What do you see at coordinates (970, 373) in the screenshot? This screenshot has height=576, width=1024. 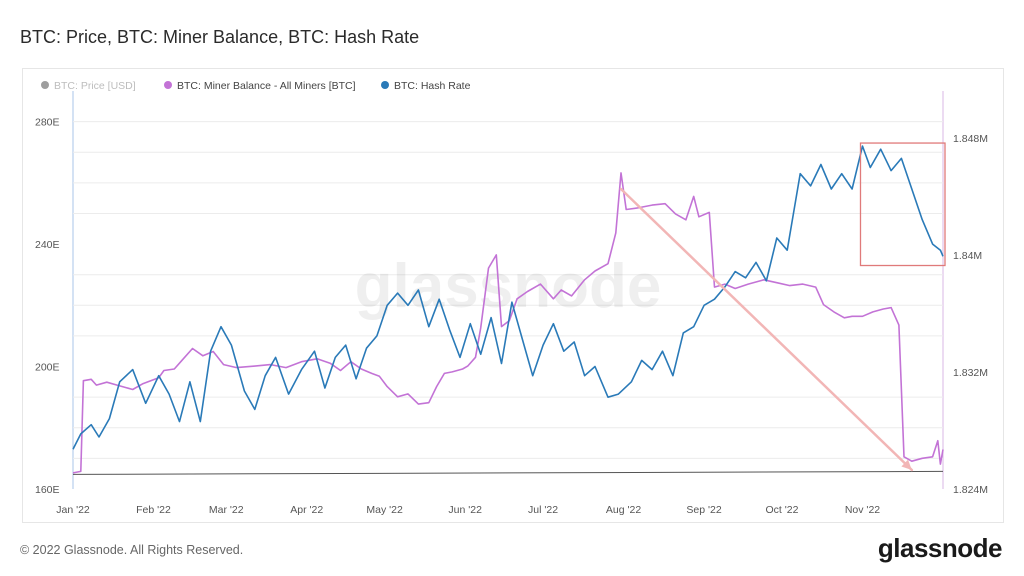 I see `y-right-tick-label: 1.832M` at bounding box center [970, 373].